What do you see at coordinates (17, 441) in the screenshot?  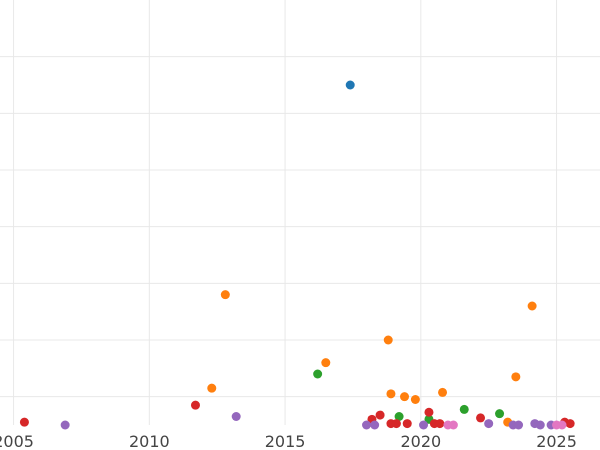 I see `x-tick-label: 2005` at bounding box center [17, 441].